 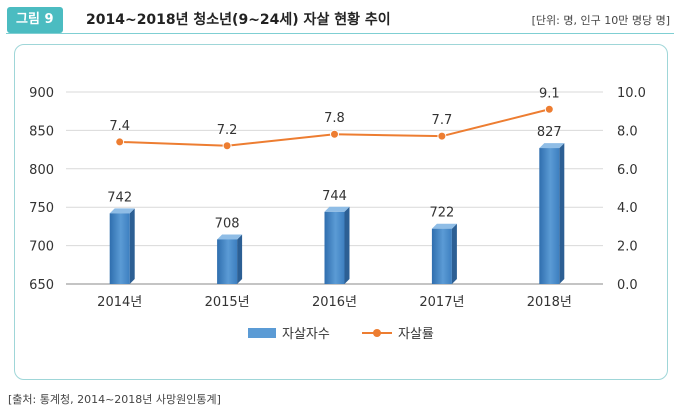 What do you see at coordinates (334, 302) in the screenshot?
I see `x-tick-label: 2016년` at bounding box center [334, 302].